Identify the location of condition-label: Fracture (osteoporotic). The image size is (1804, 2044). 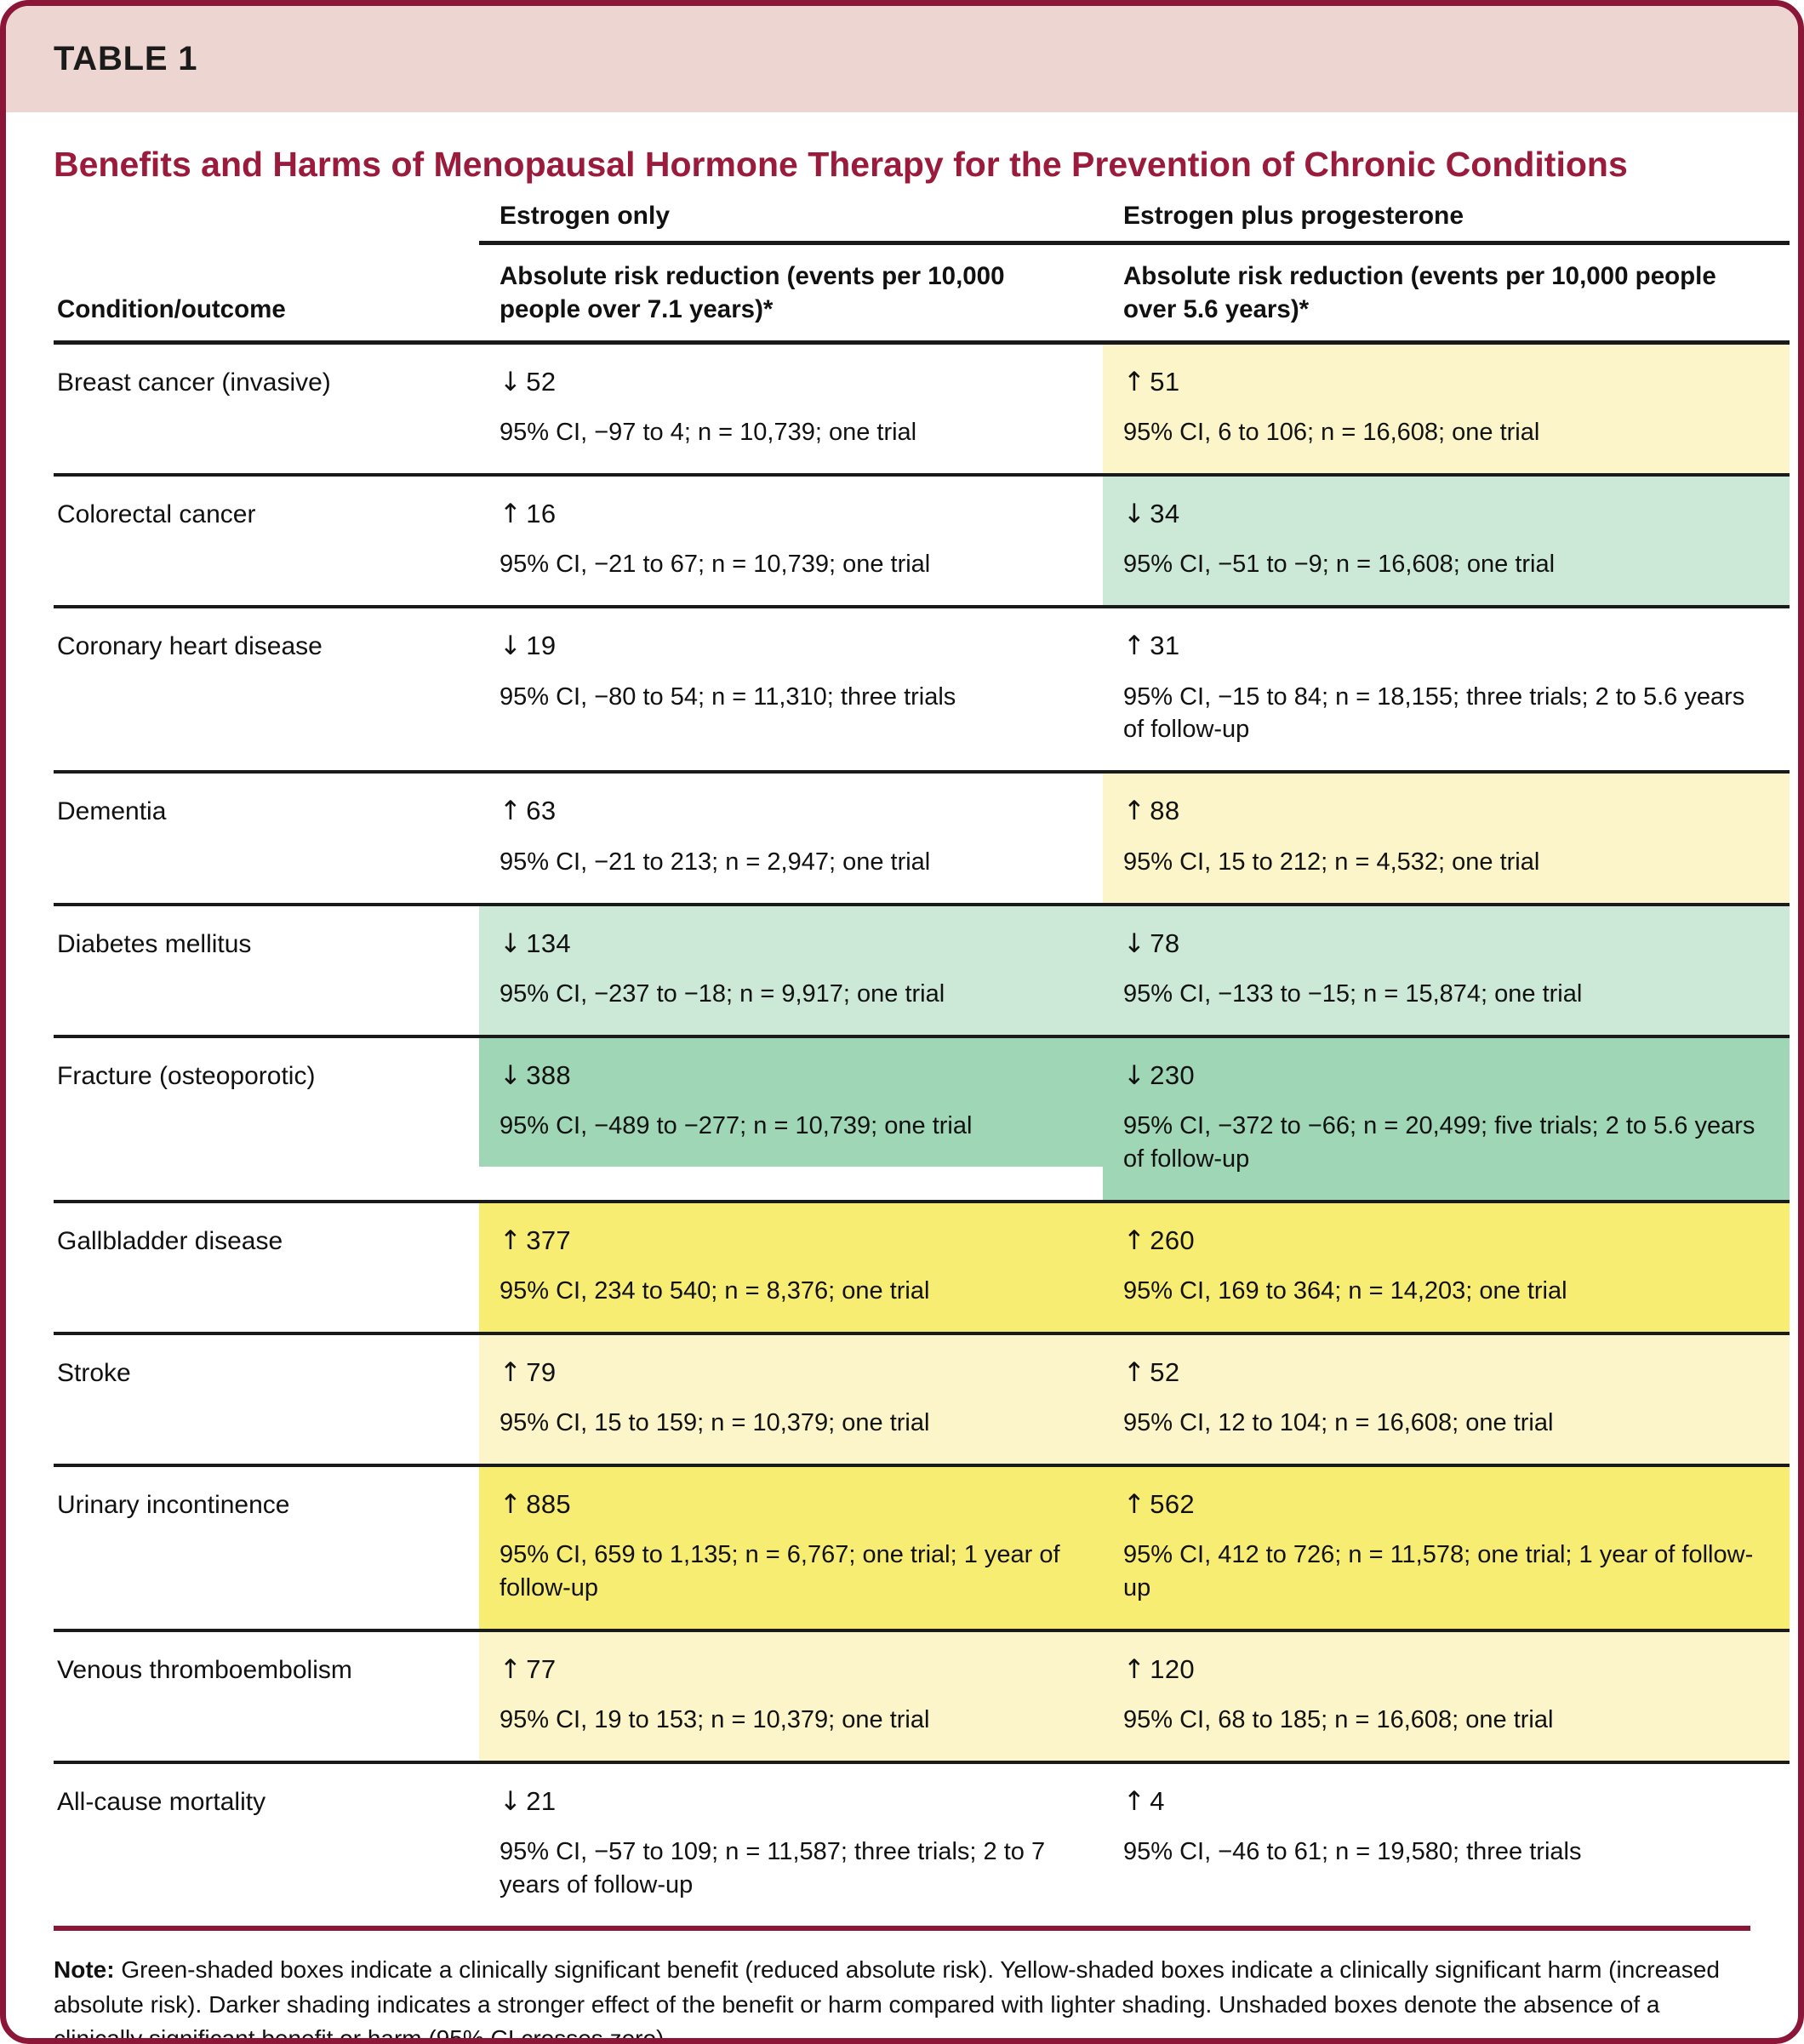
(186, 1075).